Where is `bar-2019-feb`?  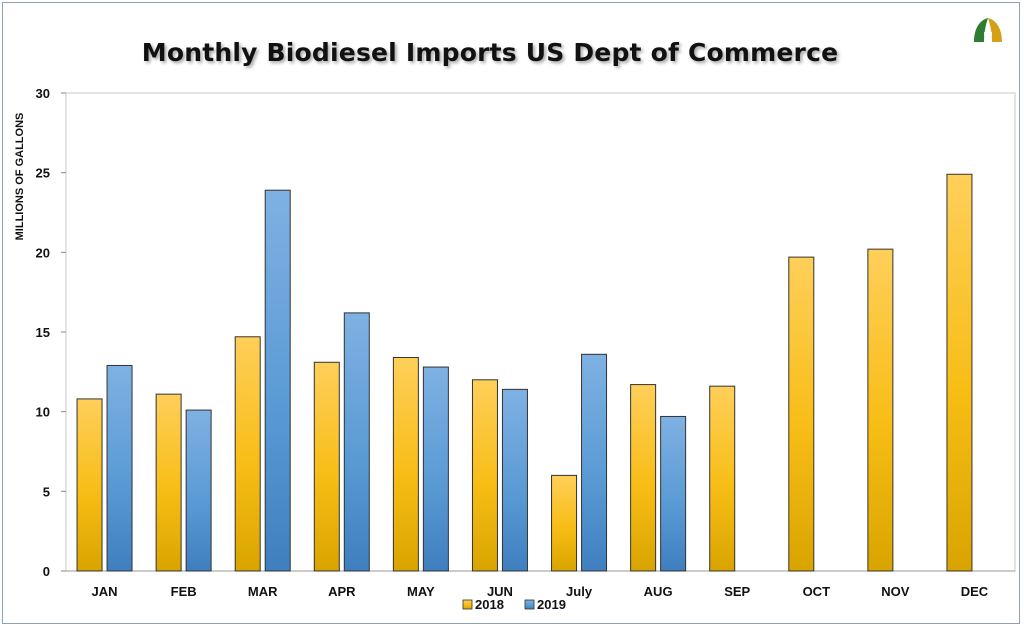
bar-2019-feb is located at coordinates (198, 490).